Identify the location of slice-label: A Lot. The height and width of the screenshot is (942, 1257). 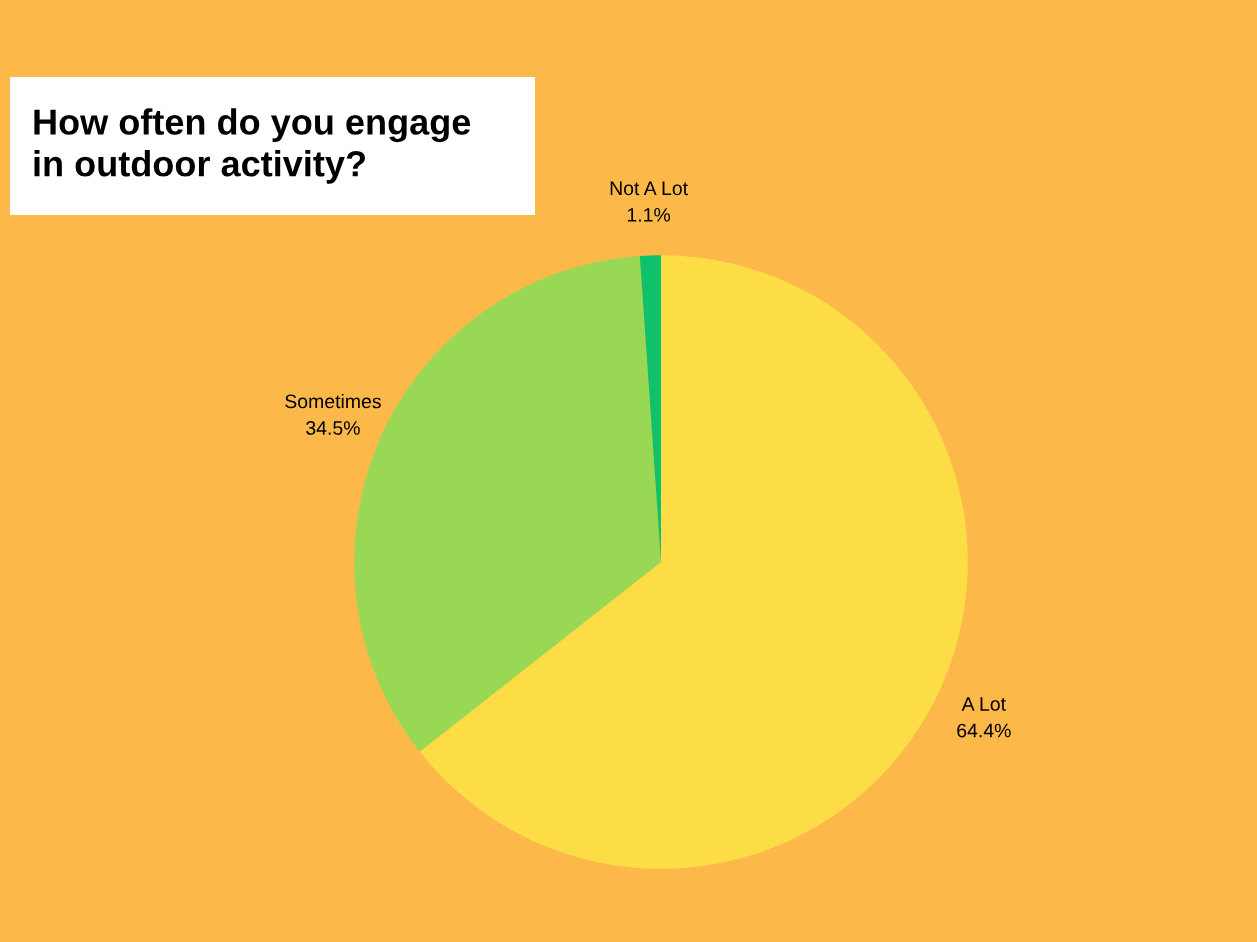
(983, 704).